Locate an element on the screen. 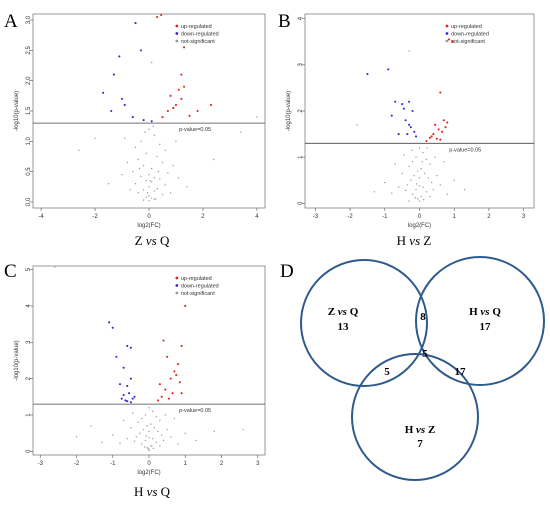  y-tick-label: 0.5 is located at coordinates (29, 171).